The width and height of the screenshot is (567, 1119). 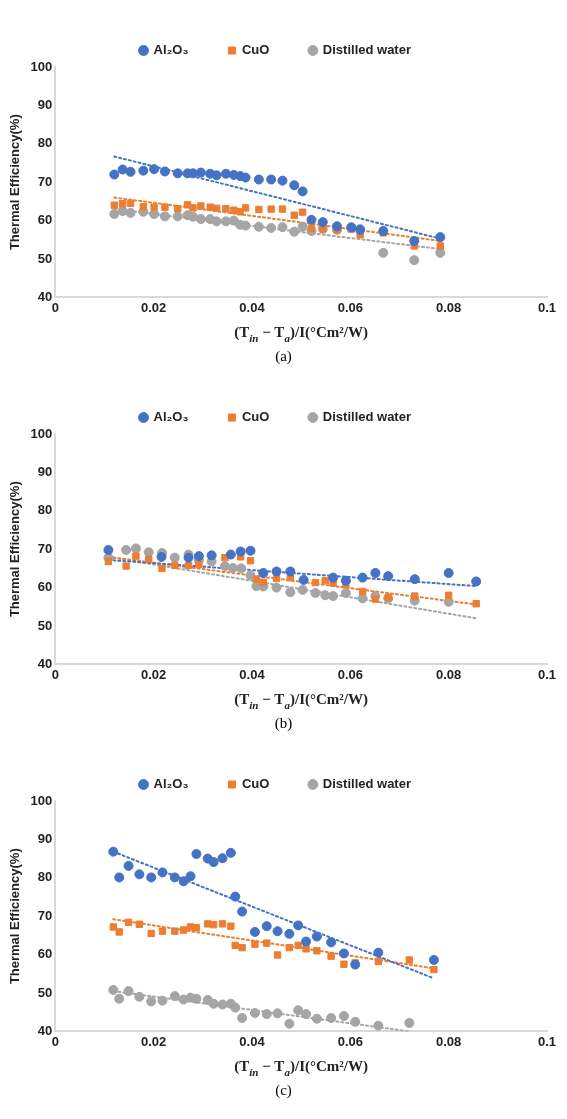 What do you see at coordinates (283, 1090) in the screenshot?
I see `text: (c)` at bounding box center [283, 1090].